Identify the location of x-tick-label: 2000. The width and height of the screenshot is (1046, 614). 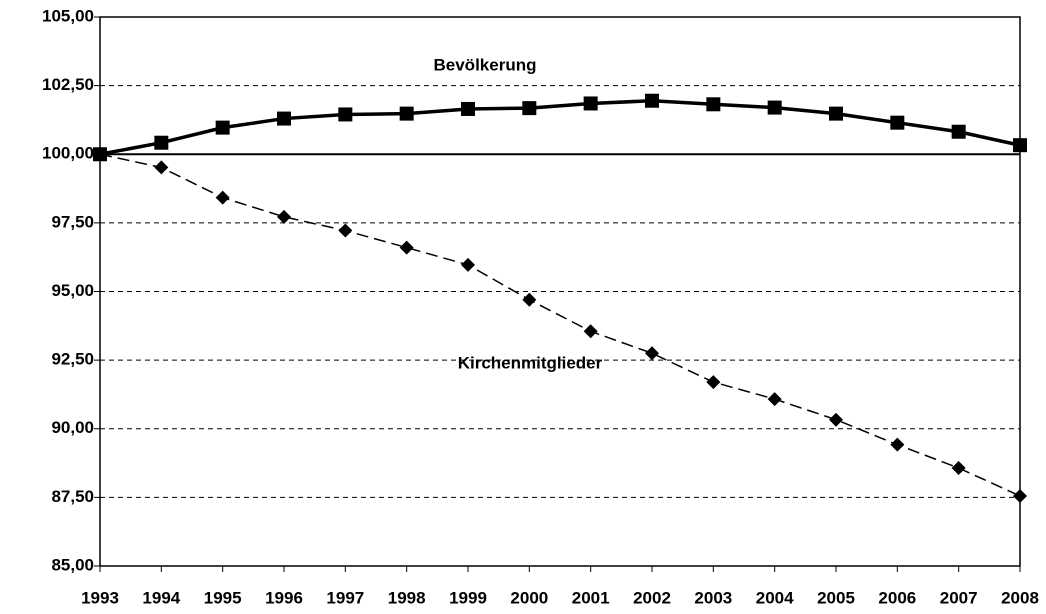
(529, 597).